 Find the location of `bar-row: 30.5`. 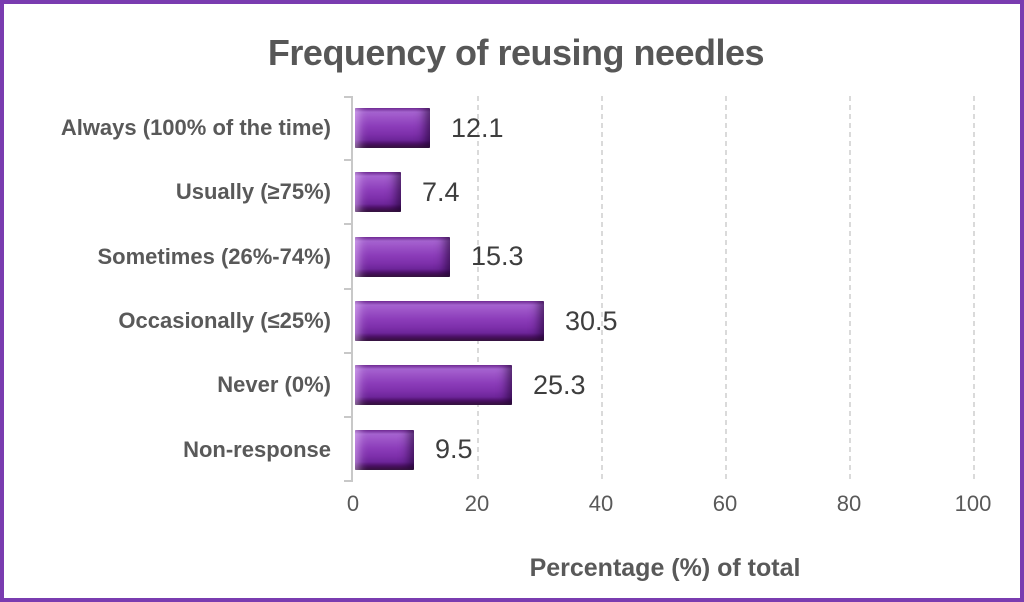

bar-row: 30.5 is located at coordinates (666, 321).